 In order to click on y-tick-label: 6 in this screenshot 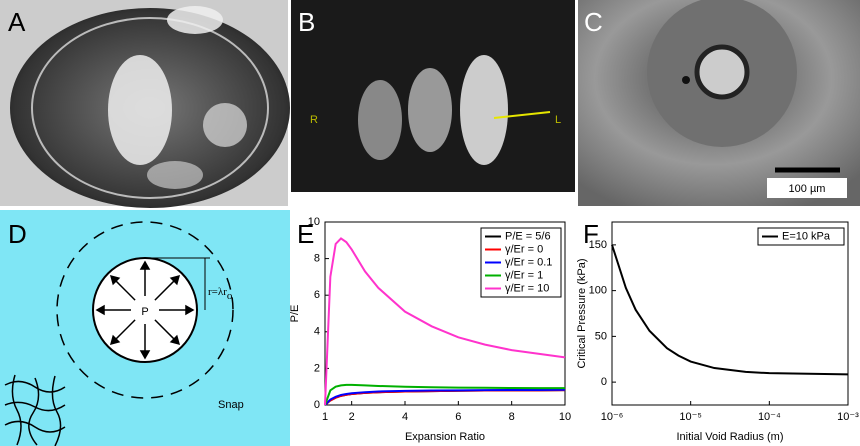, I will do `click(317, 295)`.